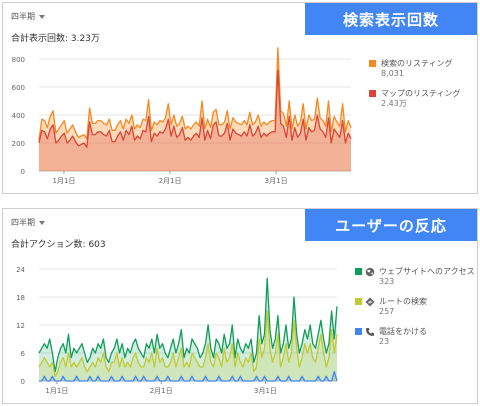  Describe the element at coordinates (391, 19) in the screenshot. I see `impressions-banner: 検索表示回数` at that location.